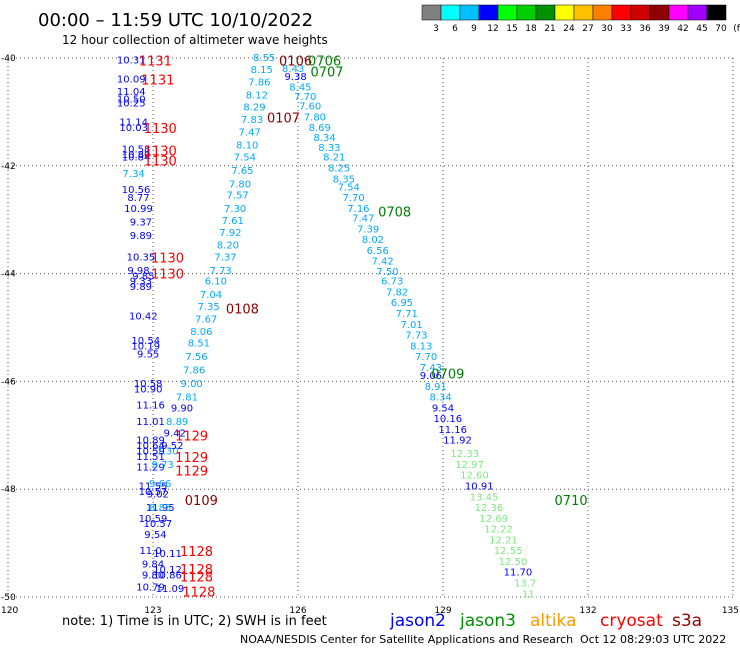  I want to click on y-tick-label: -48, so click(8, 490).